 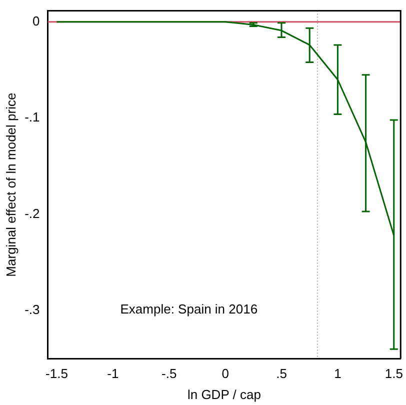 I want to click on x-axis-title: ln GDP / cap, so click(x=224, y=394).